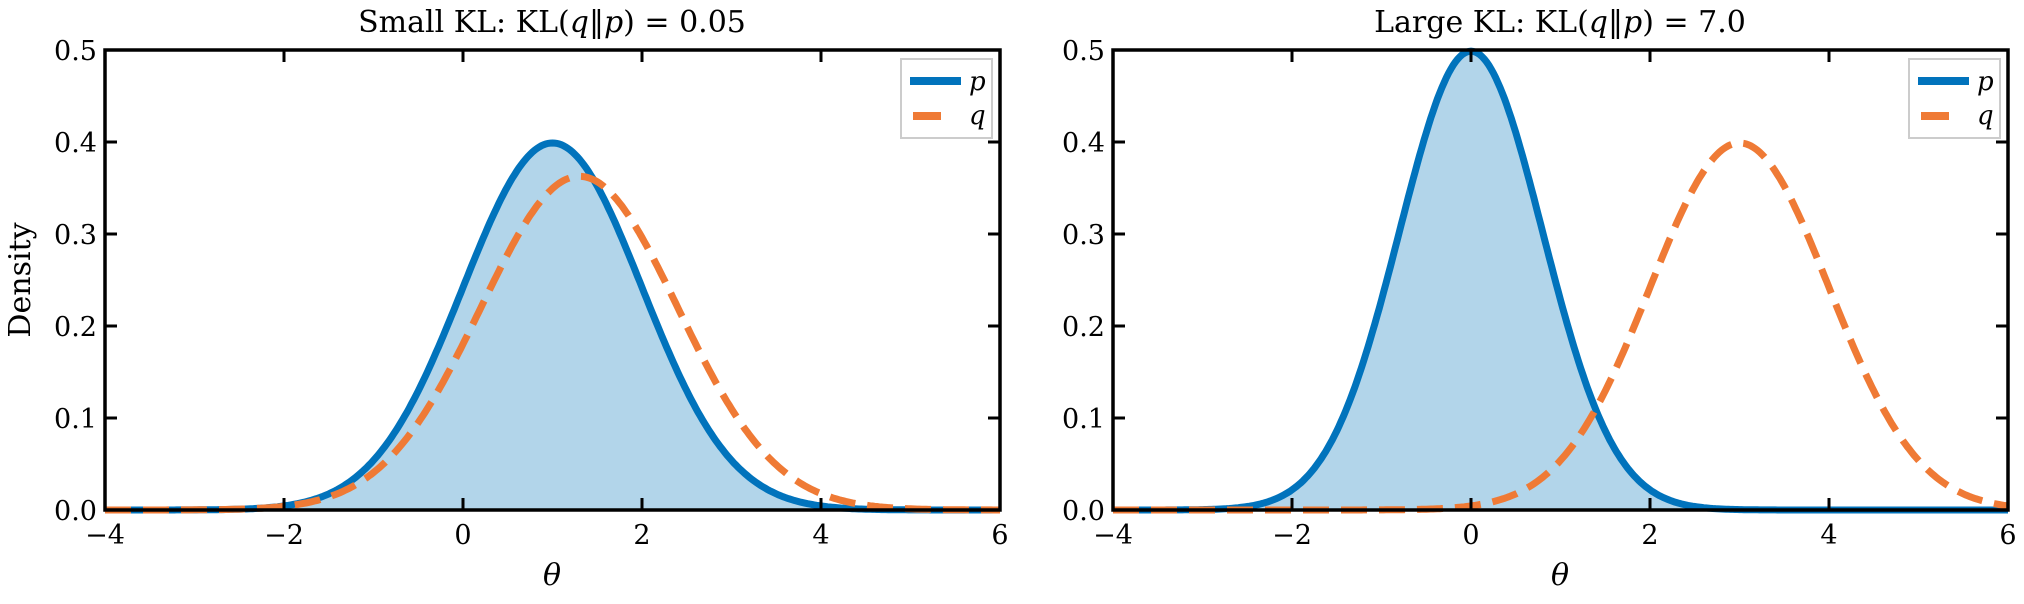  What do you see at coordinates (552, 22) in the screenshot?
I see `subplot-title: Small KL: KL(q‖p) = 0.05` at bounding box center [552, 22].